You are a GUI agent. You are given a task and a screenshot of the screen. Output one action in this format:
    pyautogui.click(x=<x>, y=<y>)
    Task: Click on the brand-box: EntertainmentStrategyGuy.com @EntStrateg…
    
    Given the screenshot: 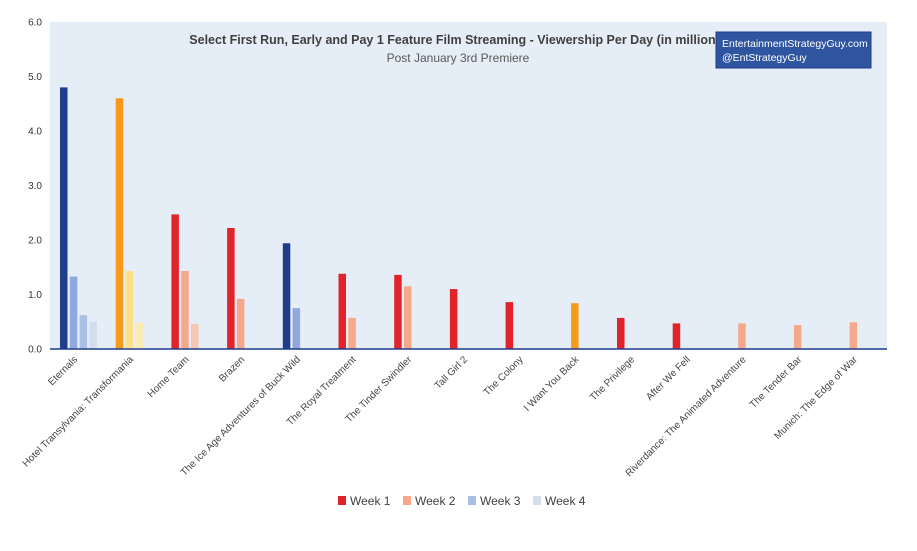 What is the action you would take?
    pyautogui.click(x=793, y=50)
    